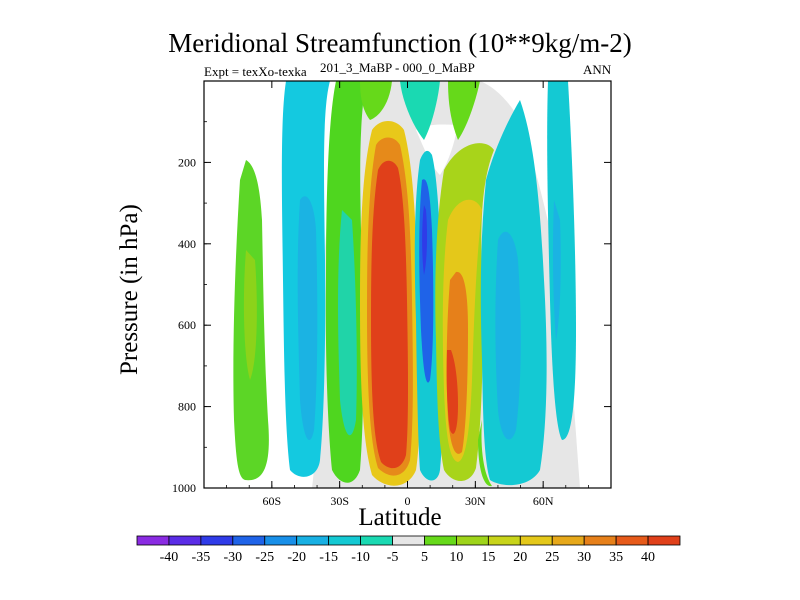 The width and height of the screenshot is (800, 600). I want to click on colorbar-label: -35, so click(201, 557).